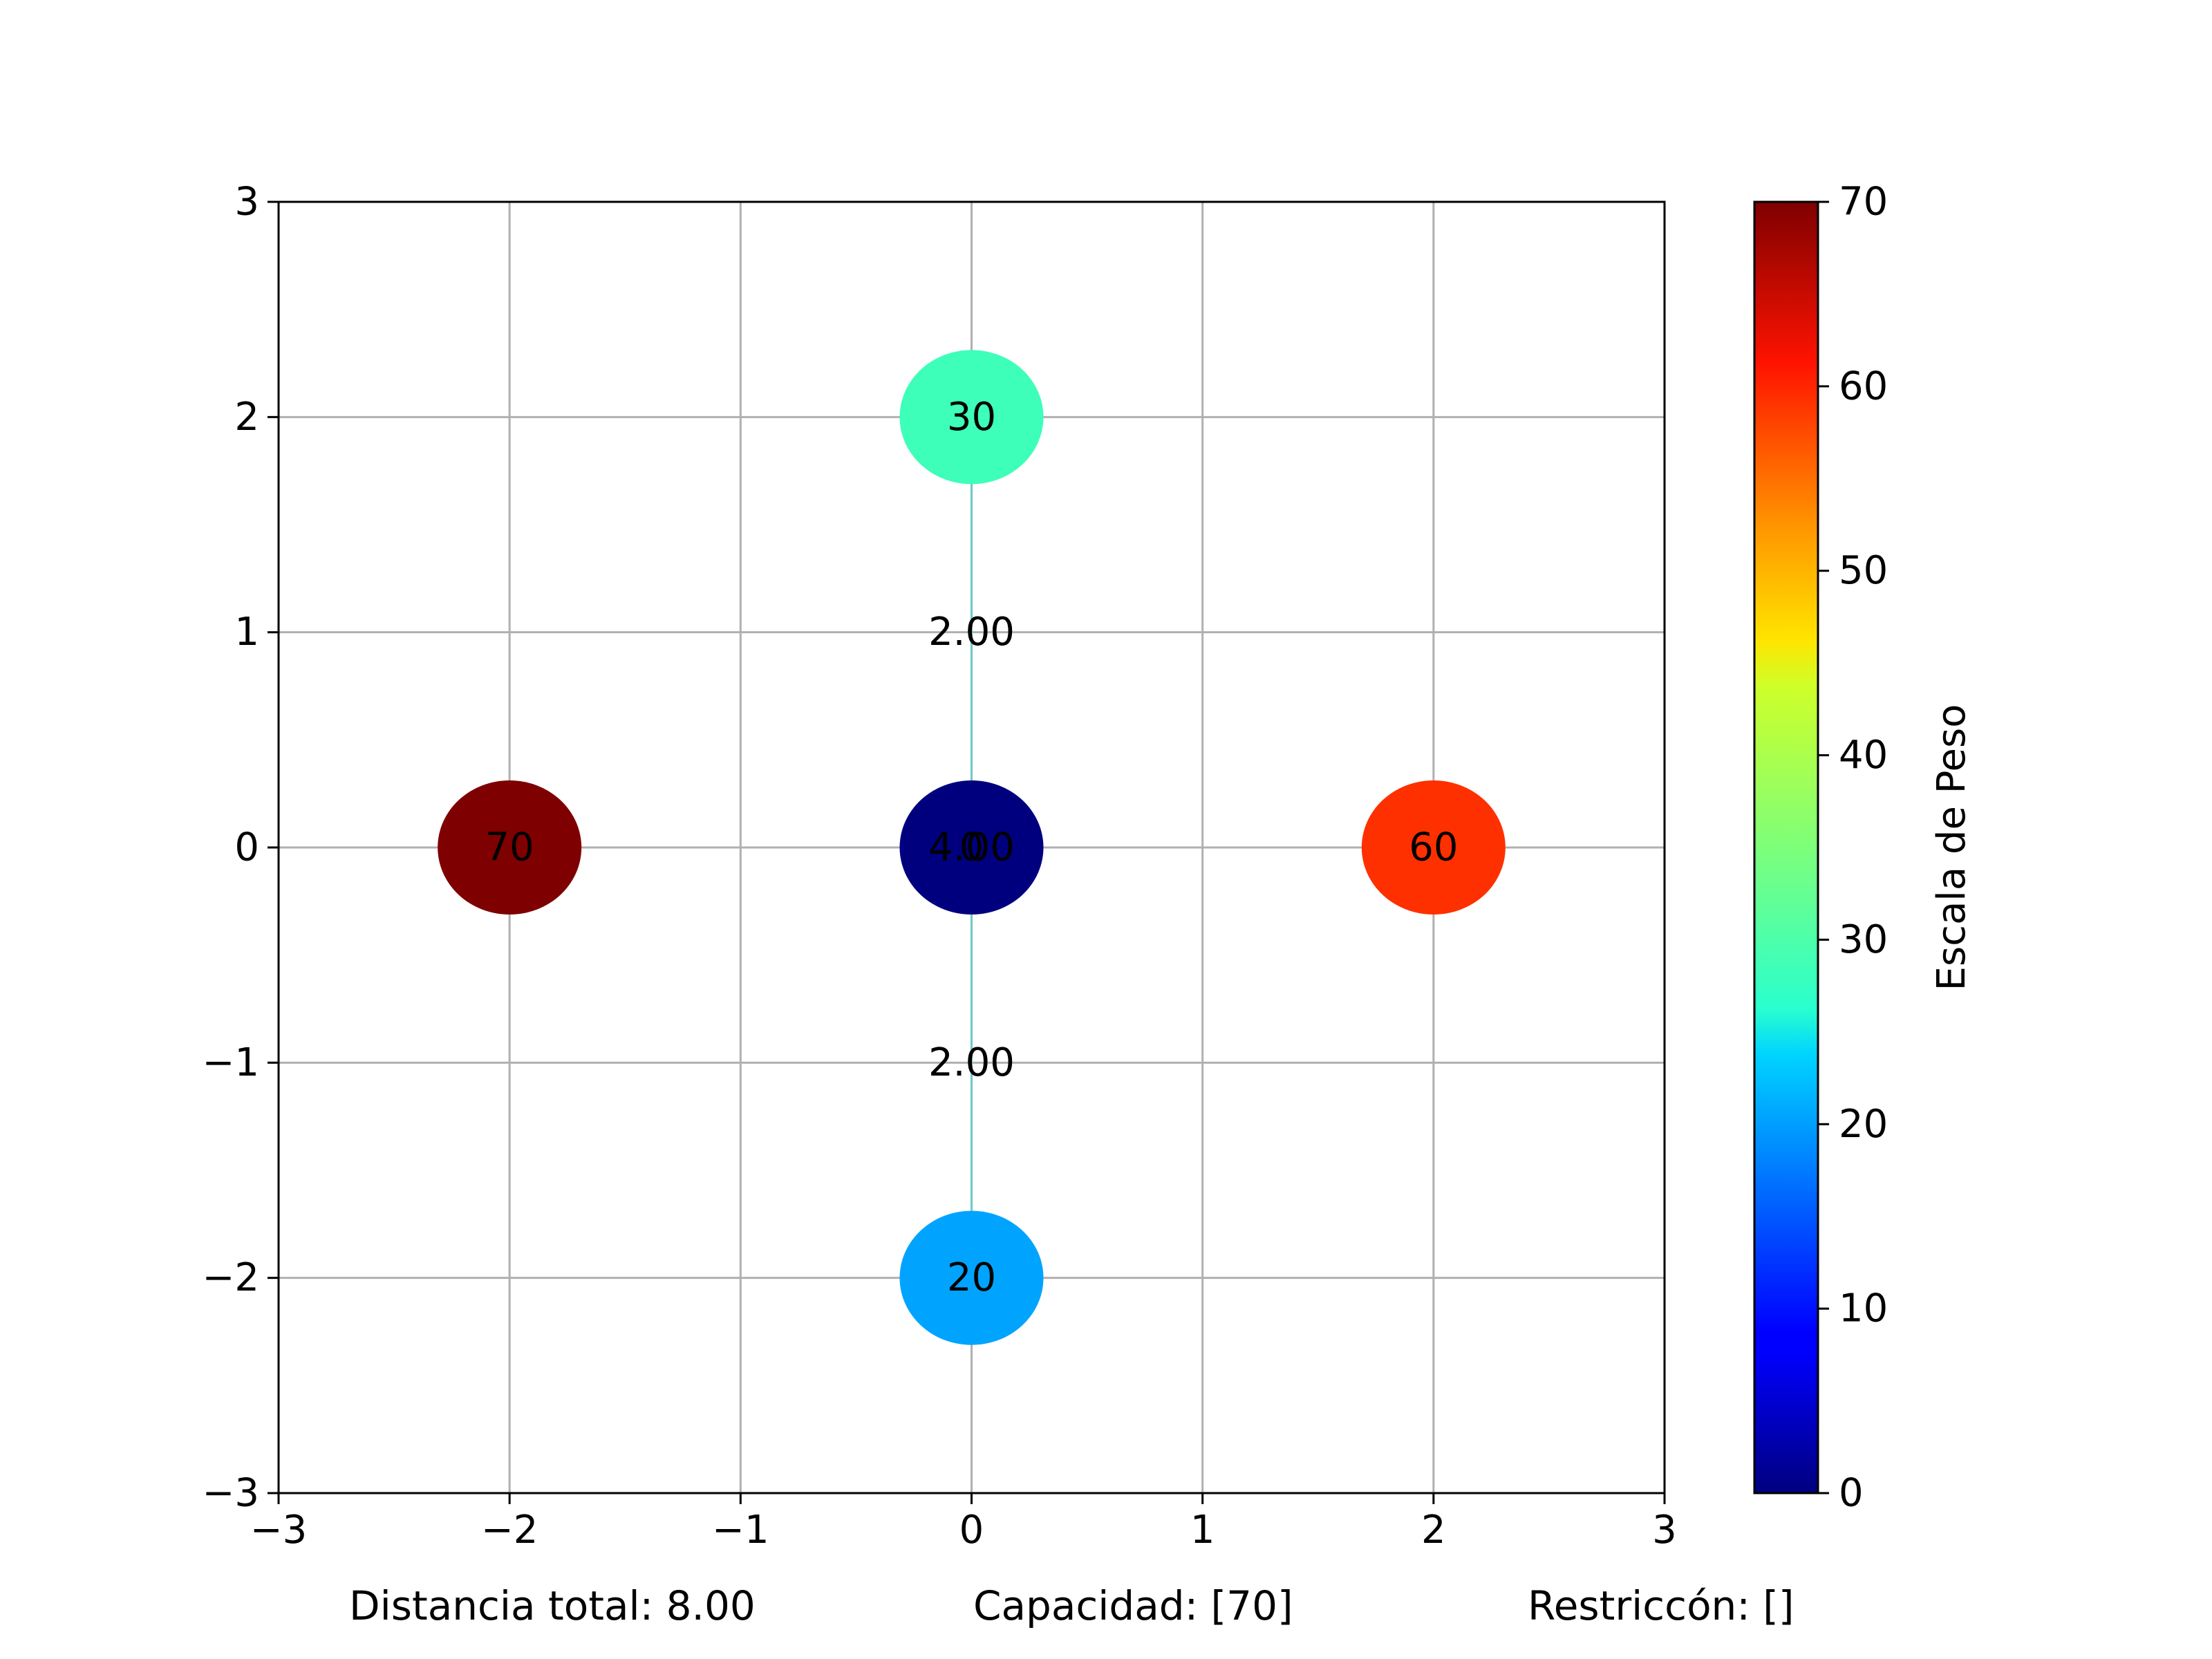 This screenshot has width=2212, height=1659. I want to click on x-tick-label: 1, so click(1202, 1530).